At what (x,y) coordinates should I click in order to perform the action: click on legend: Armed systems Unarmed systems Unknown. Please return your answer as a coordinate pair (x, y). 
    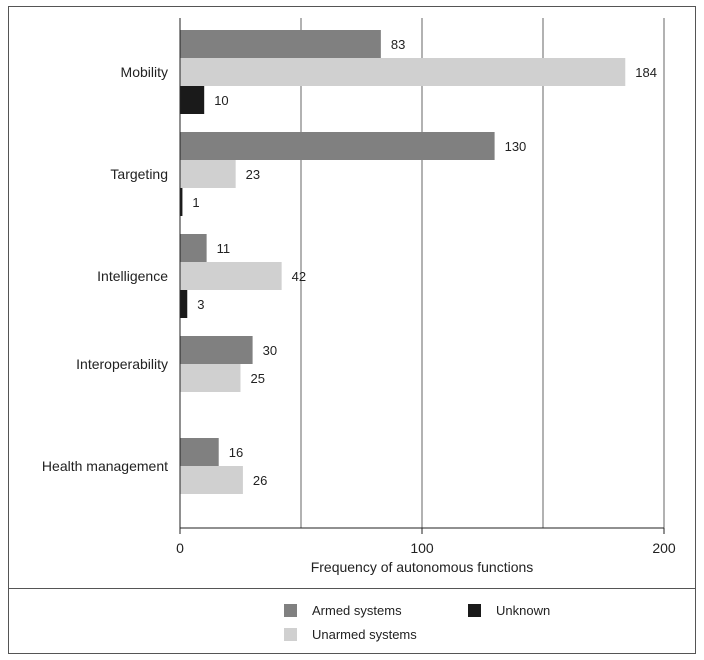
    Looking at the image, I should click on (417, 622).